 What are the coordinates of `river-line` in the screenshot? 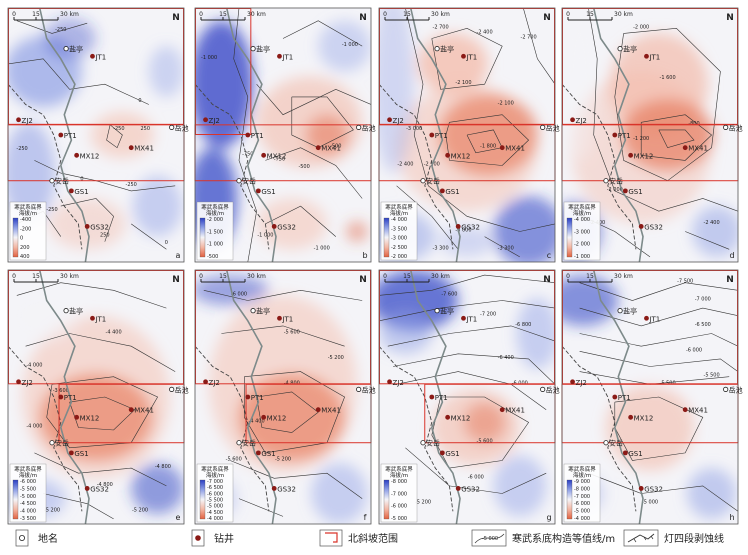 It's located at (251, 135).